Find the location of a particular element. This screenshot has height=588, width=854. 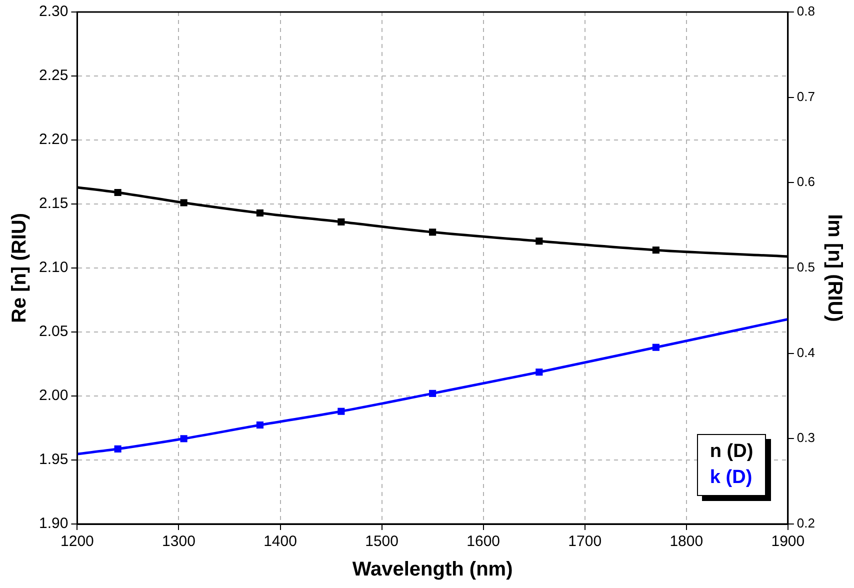

y-tick-label: 2.10 is located at coordinates (53, 267).